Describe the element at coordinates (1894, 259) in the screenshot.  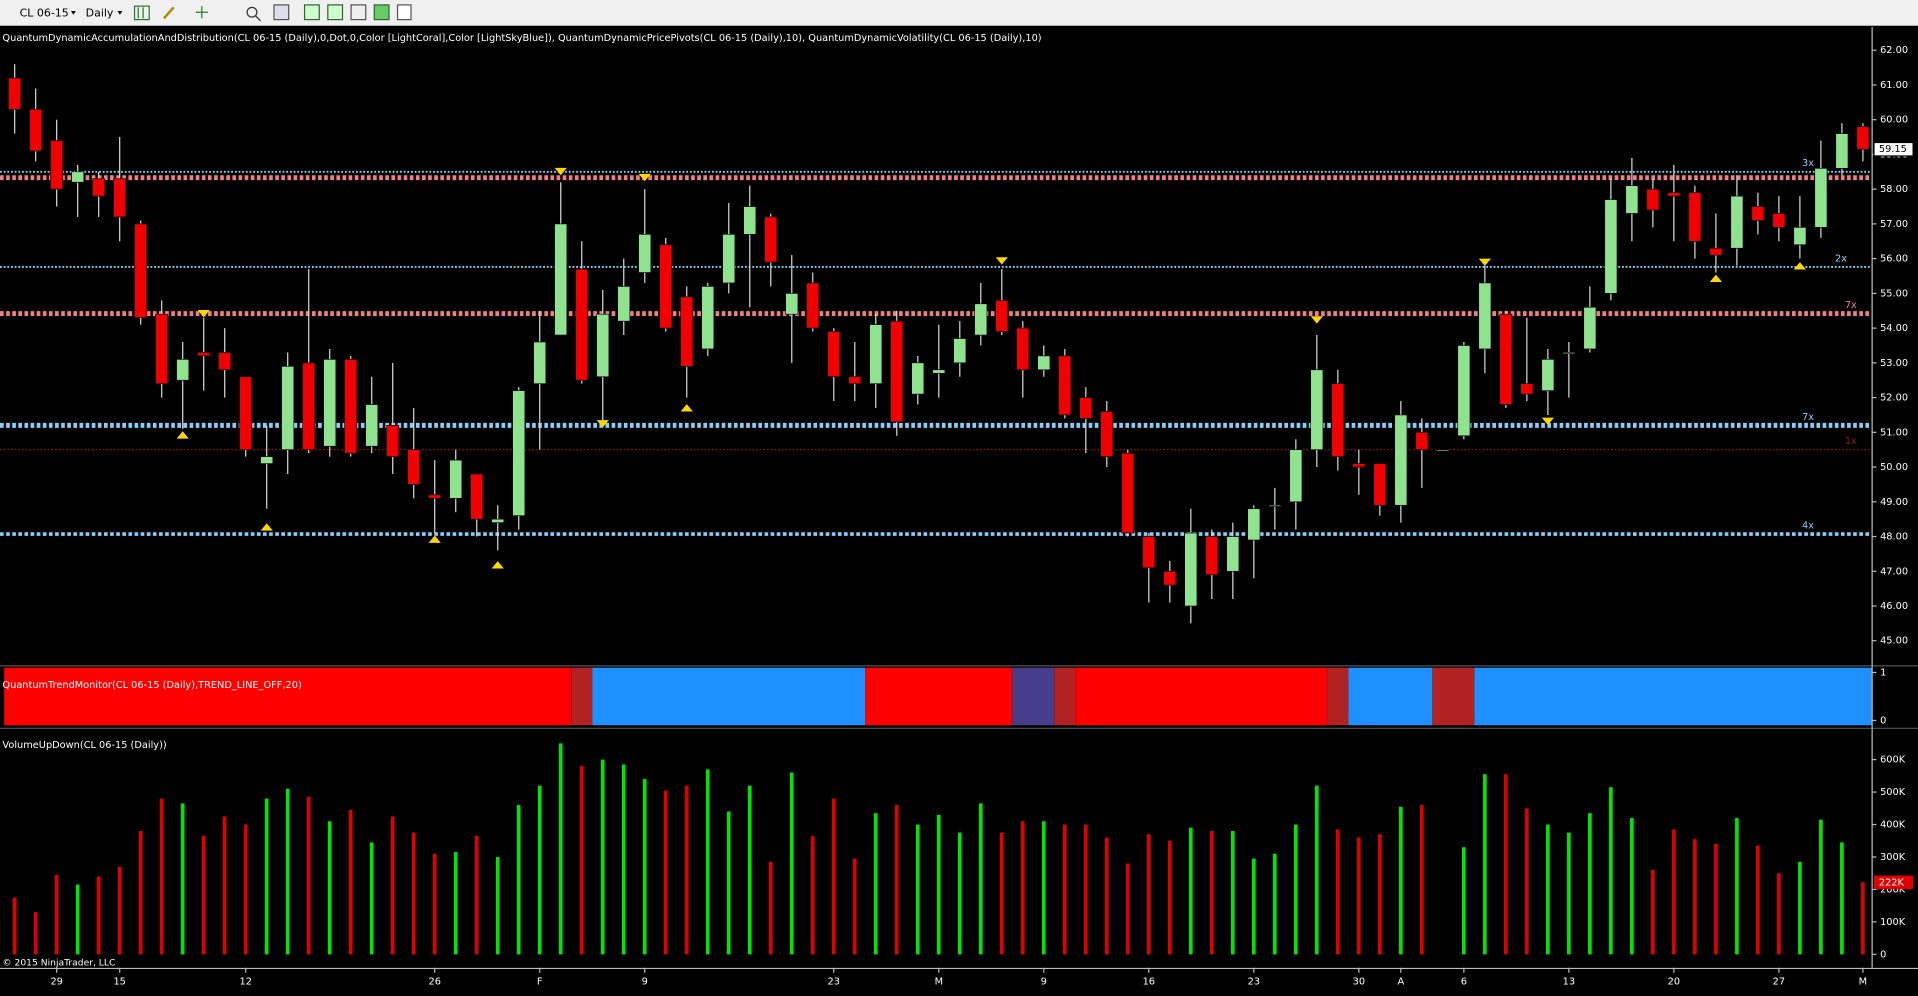
I see `y-tick-label: 56.00` at that location.